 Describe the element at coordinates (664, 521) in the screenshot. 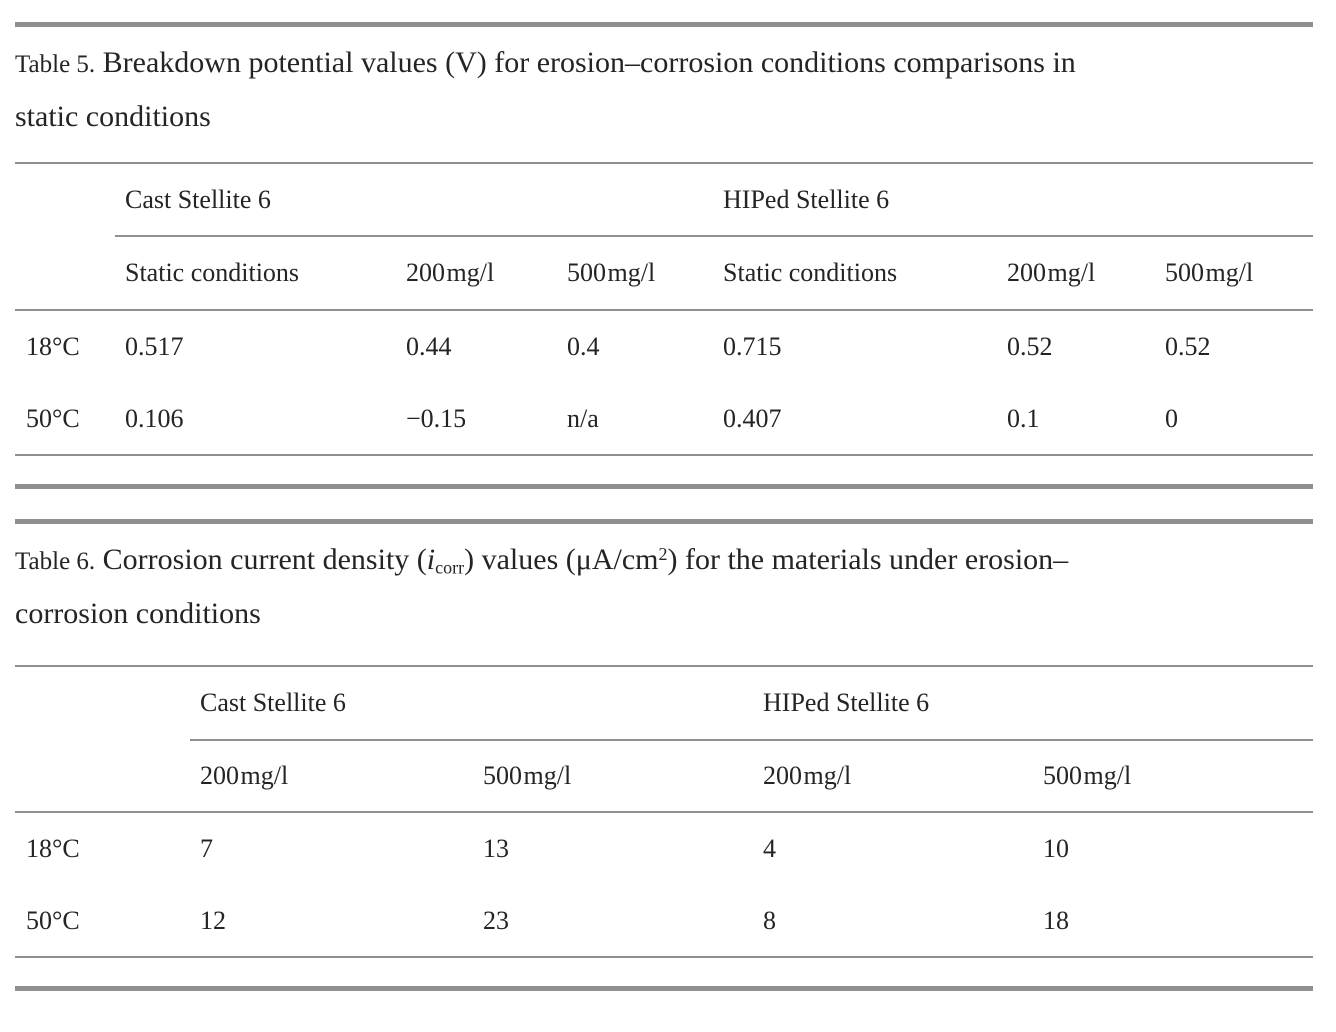

I see `table6-section-rule` at that location.